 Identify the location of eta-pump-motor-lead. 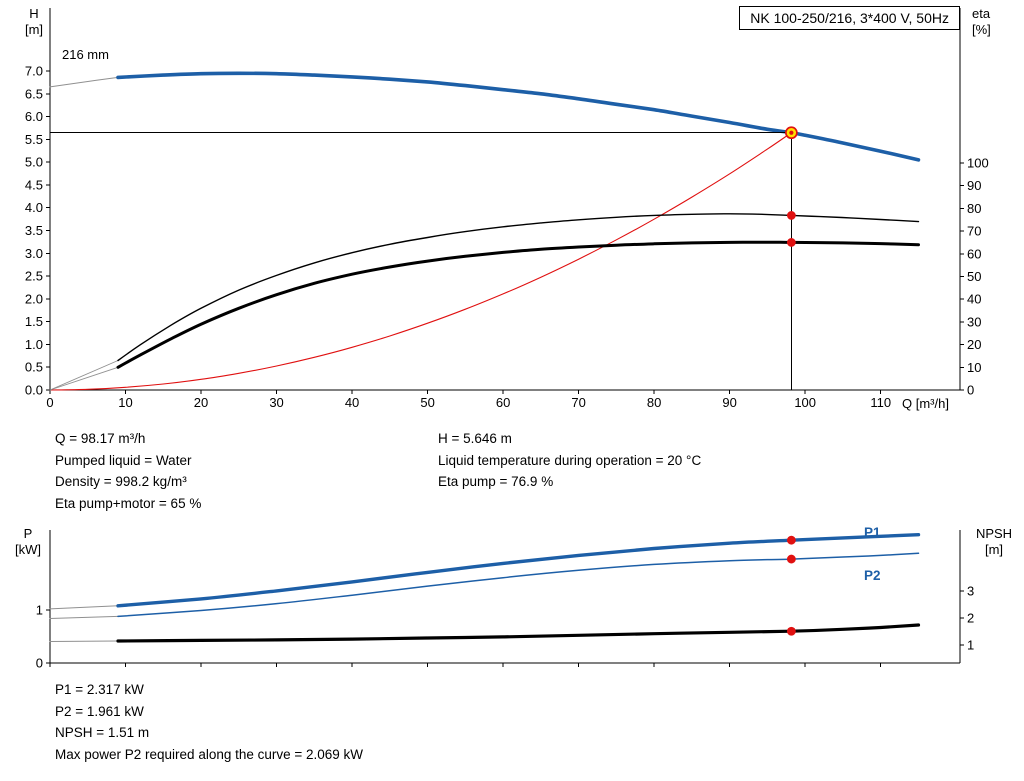
(84, 378).